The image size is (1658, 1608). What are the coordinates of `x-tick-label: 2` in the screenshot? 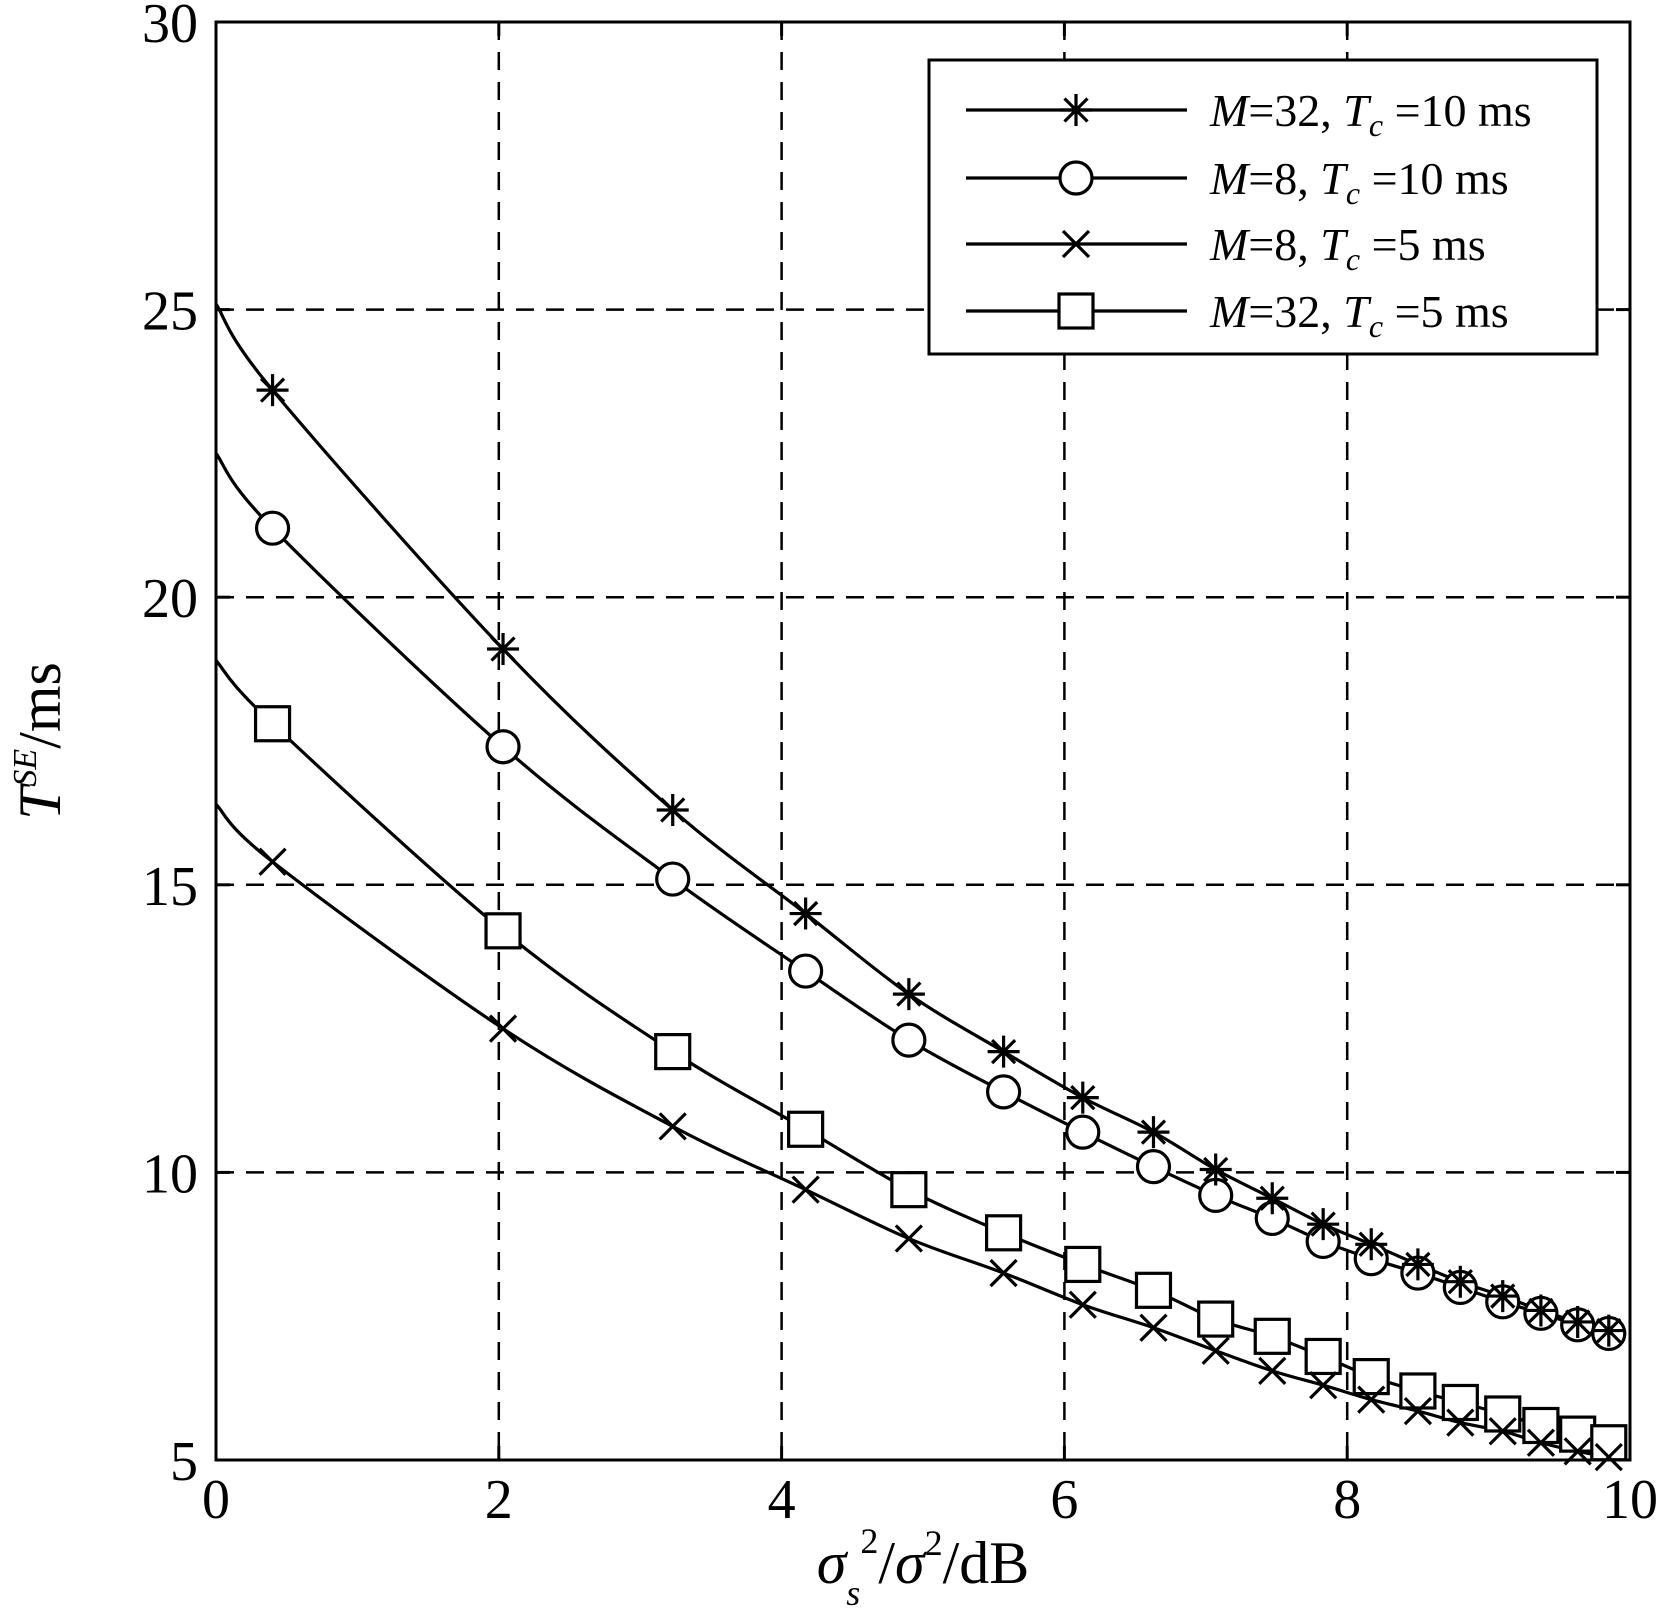 It's located at (499, 1500).